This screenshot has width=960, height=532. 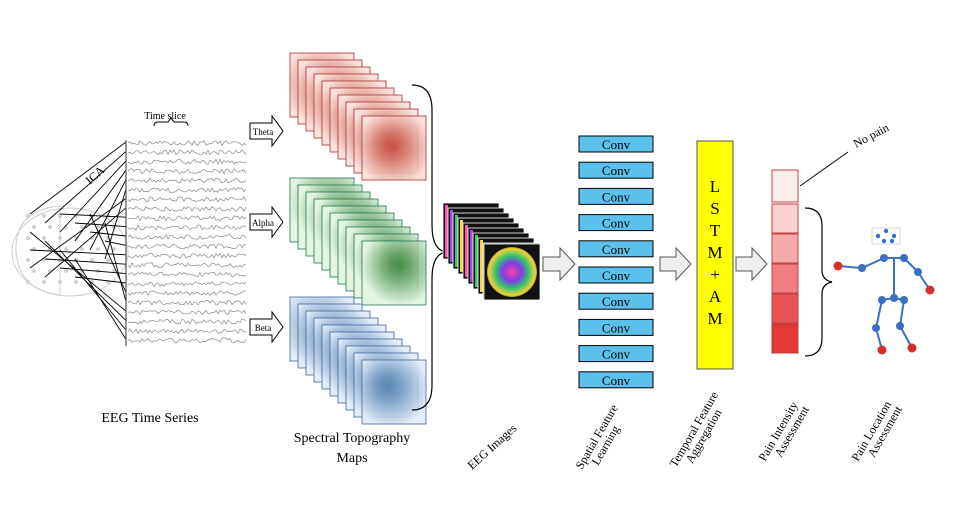 I want to click on scalp-electrode-map, so click(x=70, y=251).